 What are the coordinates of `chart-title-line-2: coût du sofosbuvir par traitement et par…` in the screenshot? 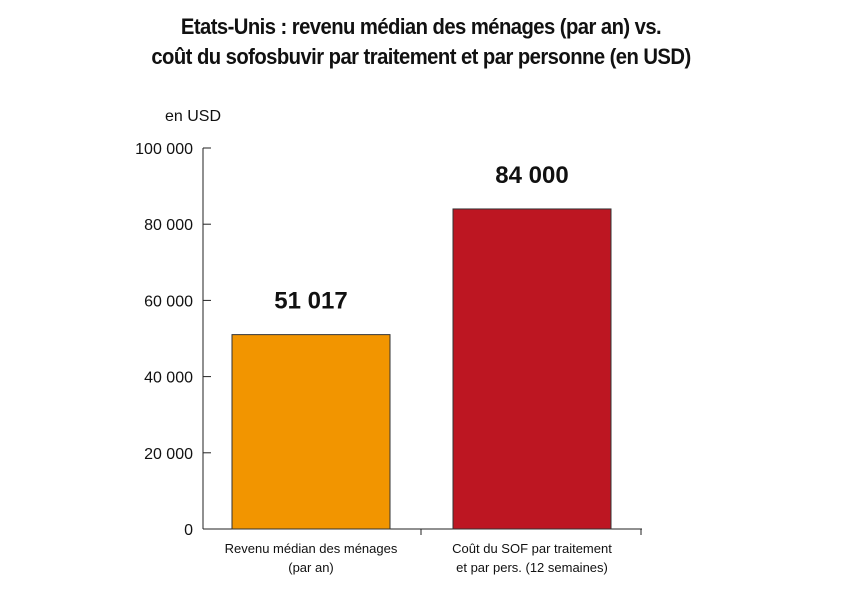 It's located at (421, 56).